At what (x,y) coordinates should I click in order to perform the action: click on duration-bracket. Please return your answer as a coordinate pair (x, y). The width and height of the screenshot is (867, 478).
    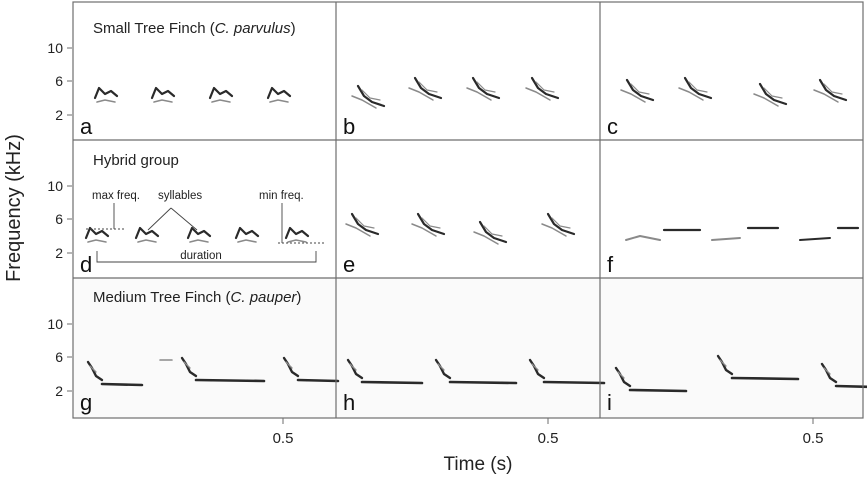
    Looking at the image, I should click on (206, 257).